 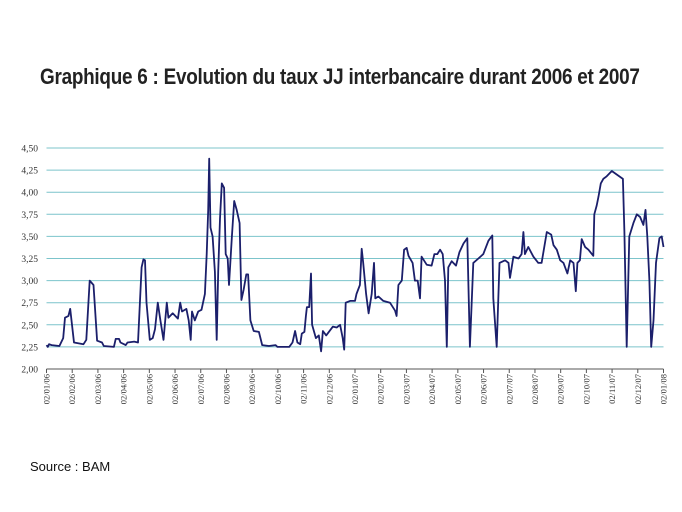 What do you see at coordinates (47, 389) in the screenshot?
I see `x-tick-label: 02/01/06` at bounding box center [47, 389].